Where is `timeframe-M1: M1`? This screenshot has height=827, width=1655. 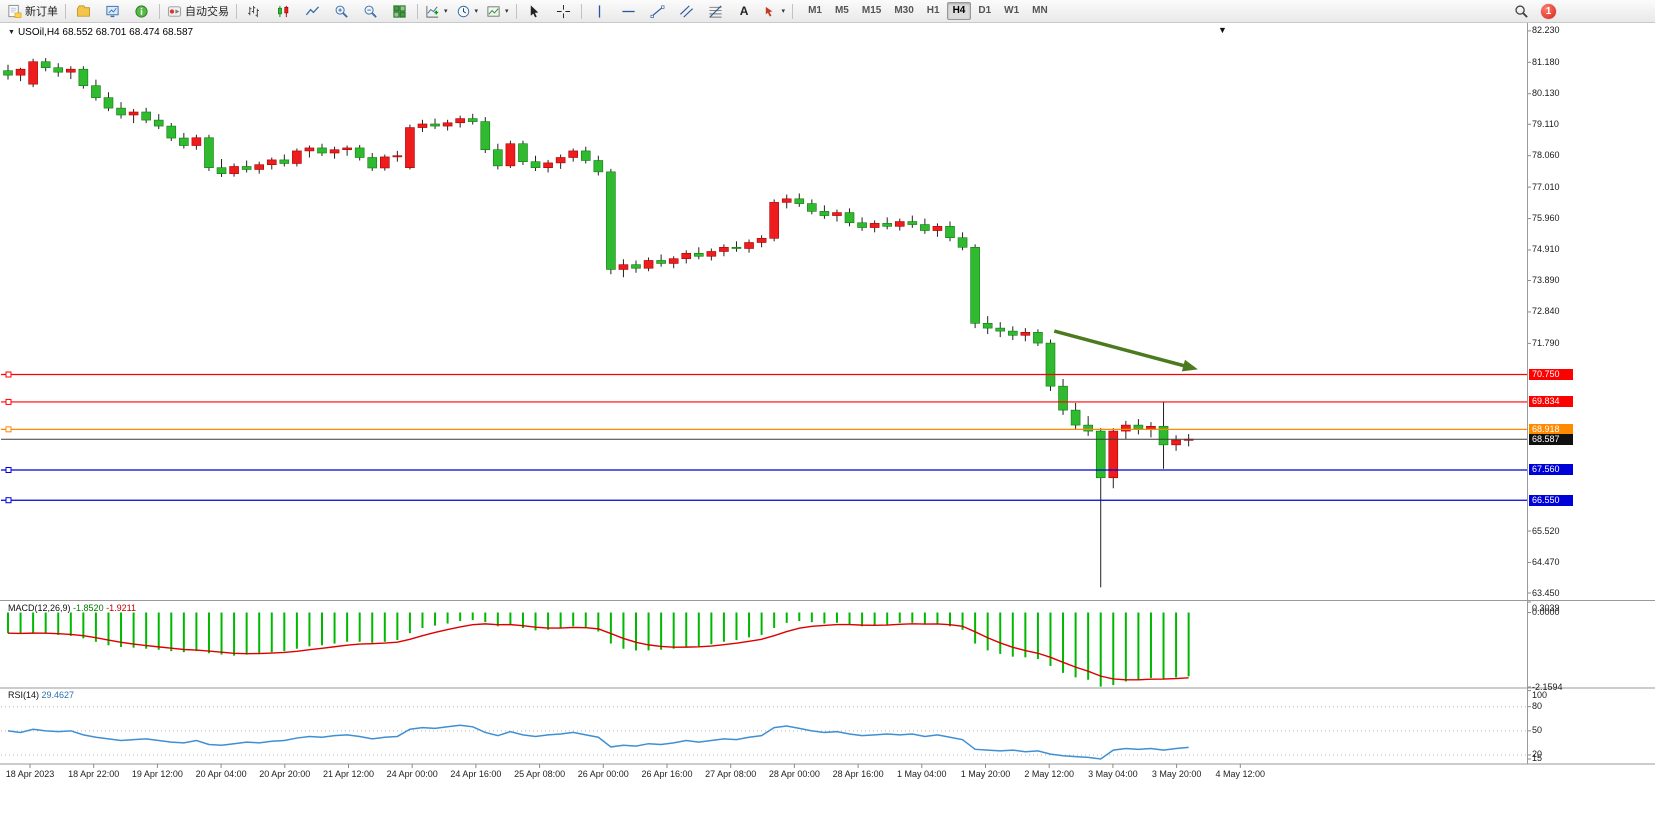
timeframe-M1: M1 is located at coordinates (815, 10).